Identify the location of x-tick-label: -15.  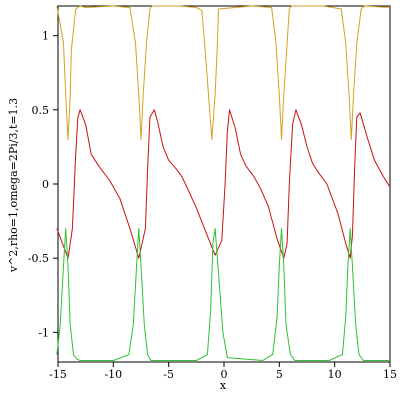
(58, 374).